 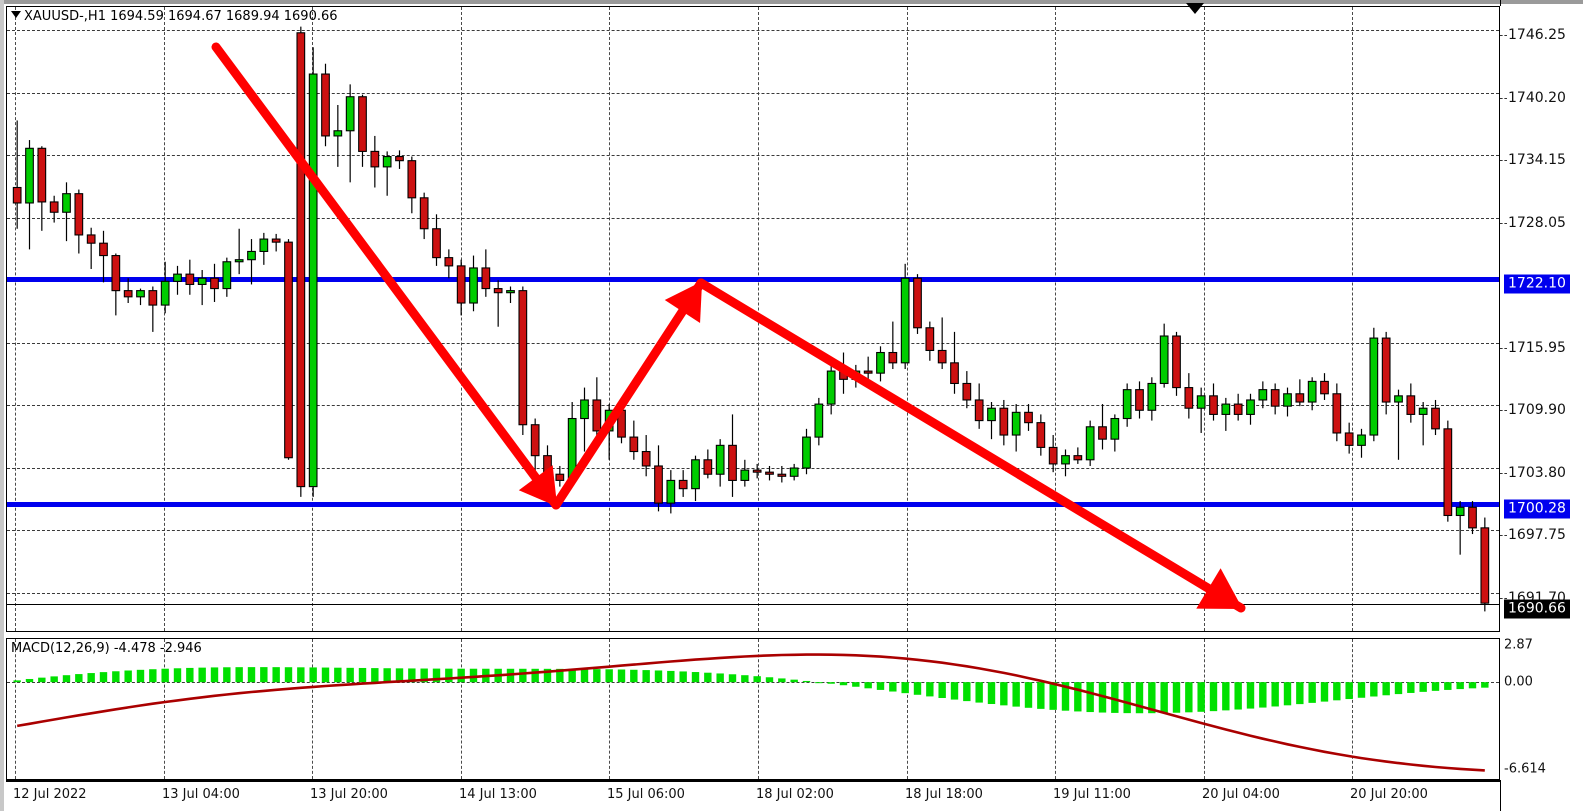 I want to click on macd-tick-label: -6.614, so click(x=1525, y=769).